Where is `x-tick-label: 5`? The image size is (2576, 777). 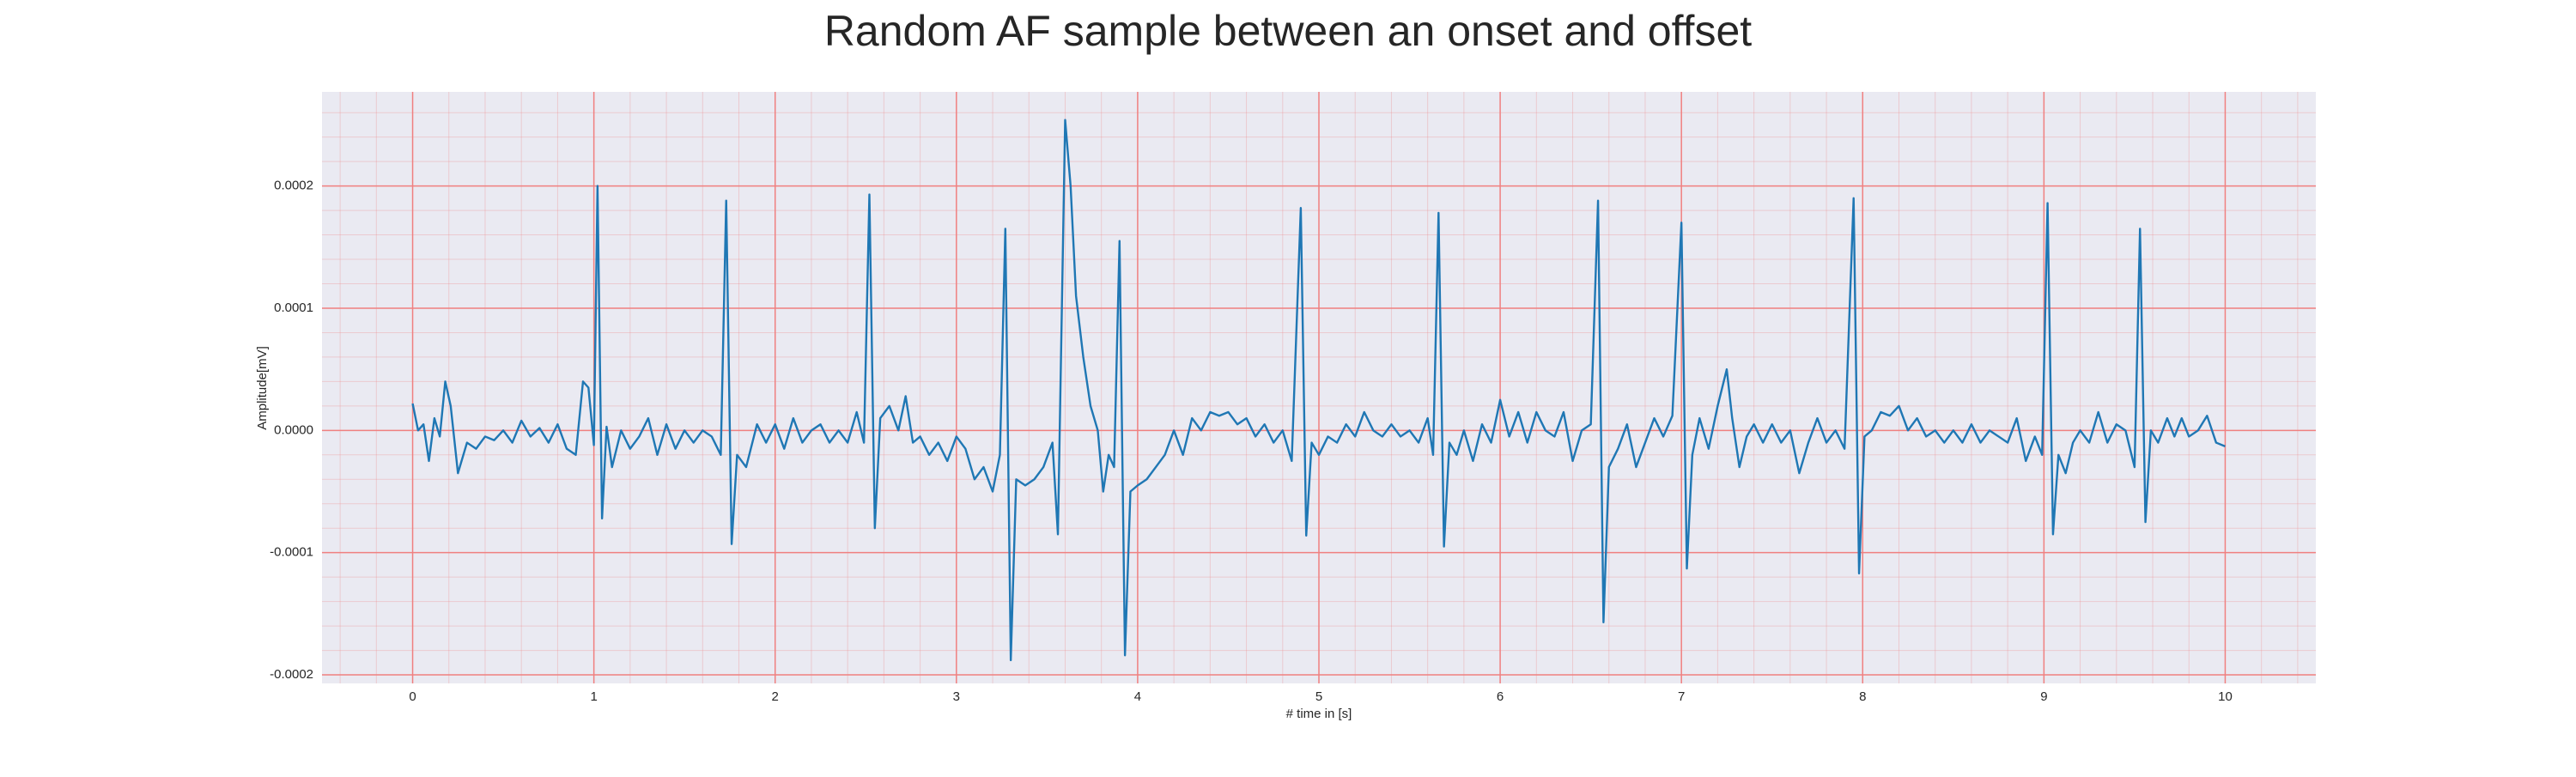
x-tick-label: 5 is located at coordinates (1319, 696).